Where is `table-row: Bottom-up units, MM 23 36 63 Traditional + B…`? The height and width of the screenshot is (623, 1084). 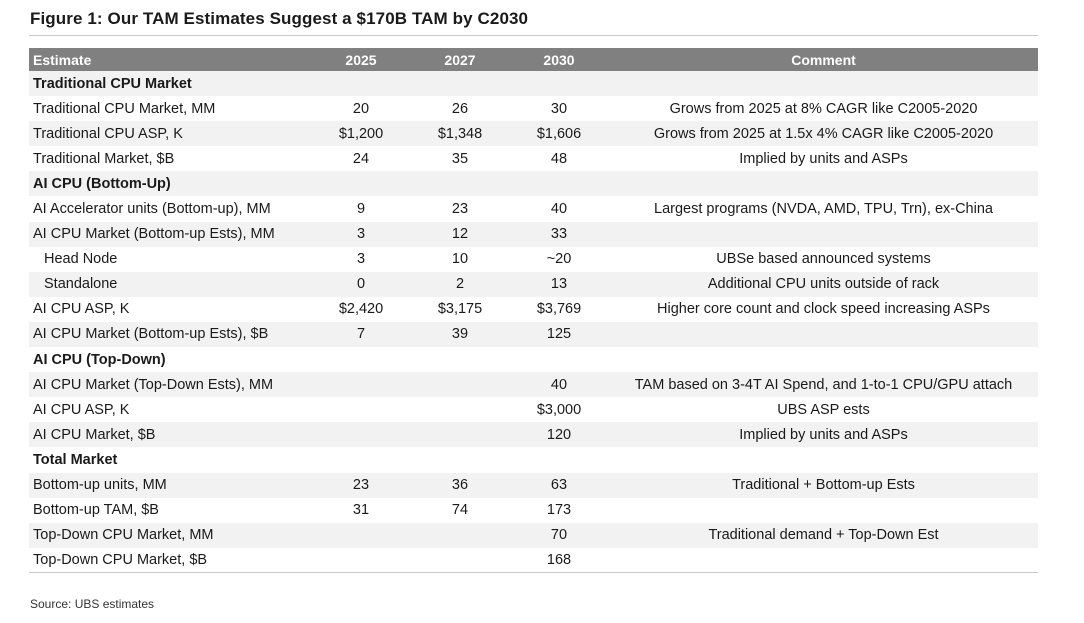 table-row: Bottom-up units, MM 23 36 63 Traditional + B… is located at coordinates (533, 485).